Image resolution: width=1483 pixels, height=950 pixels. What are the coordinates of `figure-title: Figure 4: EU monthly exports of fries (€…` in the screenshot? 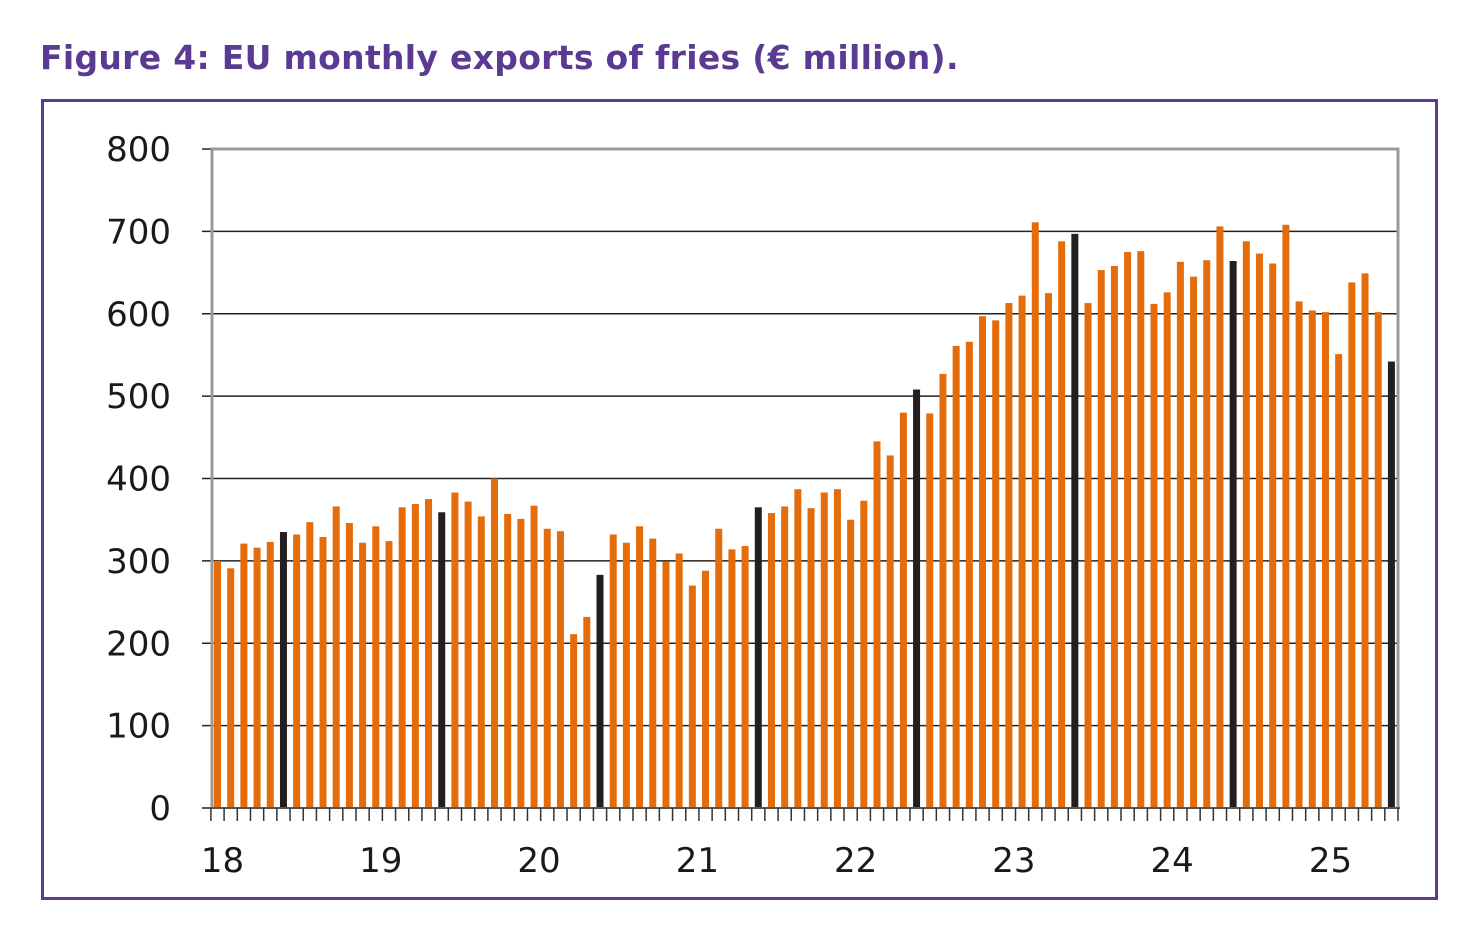 It's located at (499, 57).